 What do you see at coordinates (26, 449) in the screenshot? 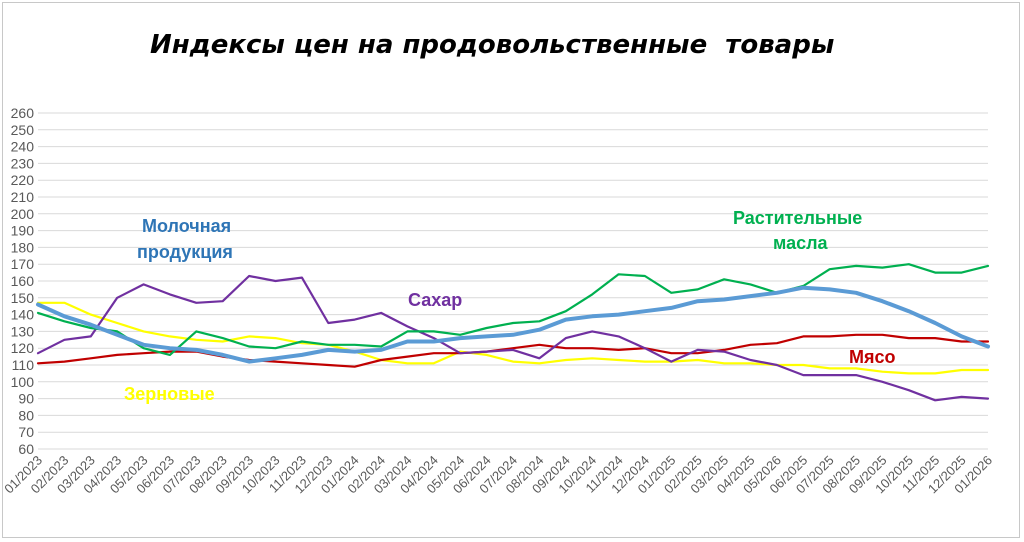
I see `y-tick-label: 60` at bounding box center [26, 449].